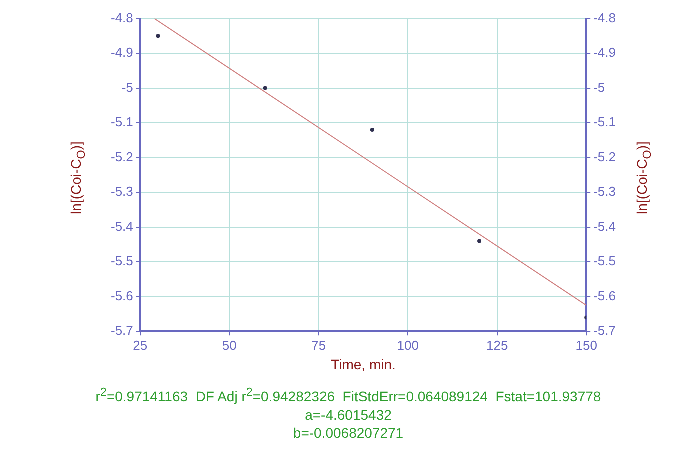 The image size is (697, 471). I want to click on y-tick-label: -4.8, so click(122, 18).